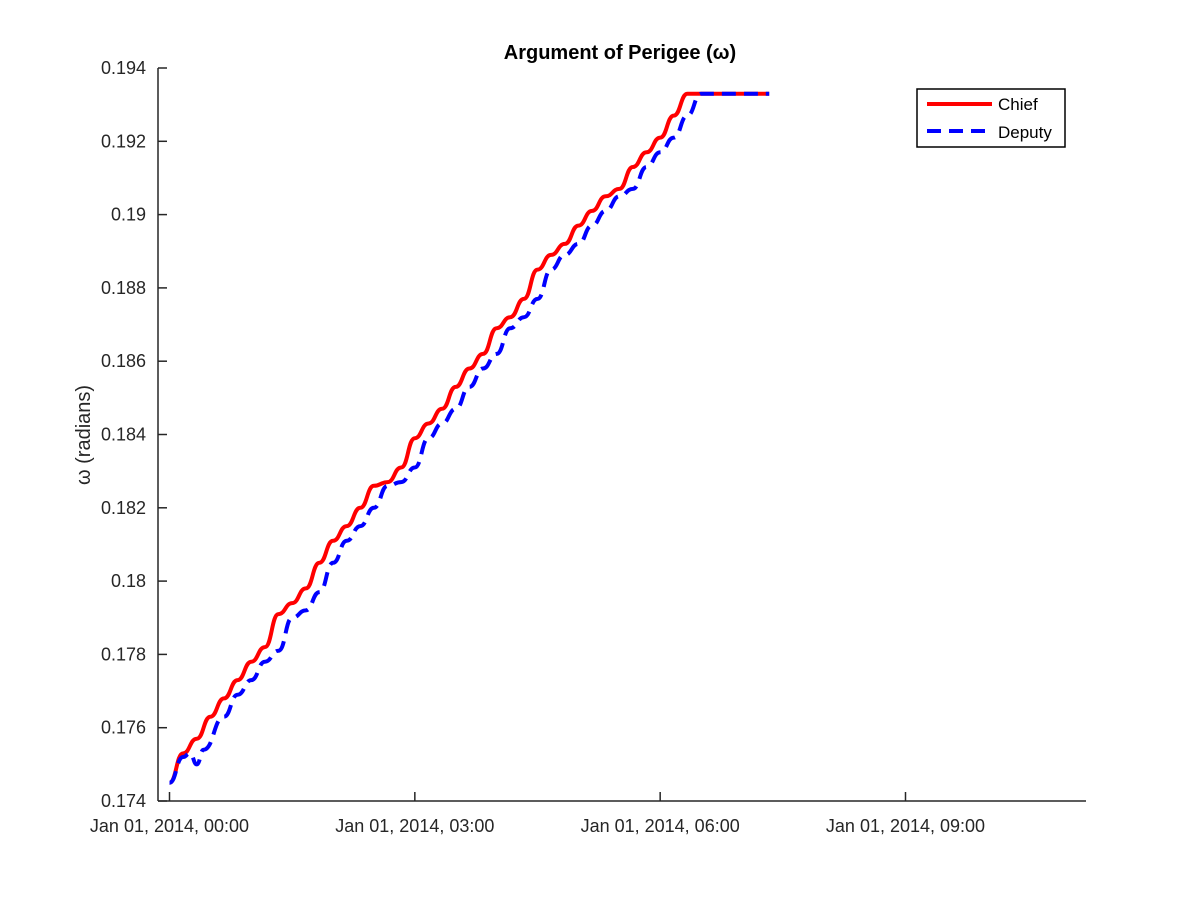  Describe the element at coordinates (123, 141) in the screenshot. I see `y-tick-label: 0.192` at that location.